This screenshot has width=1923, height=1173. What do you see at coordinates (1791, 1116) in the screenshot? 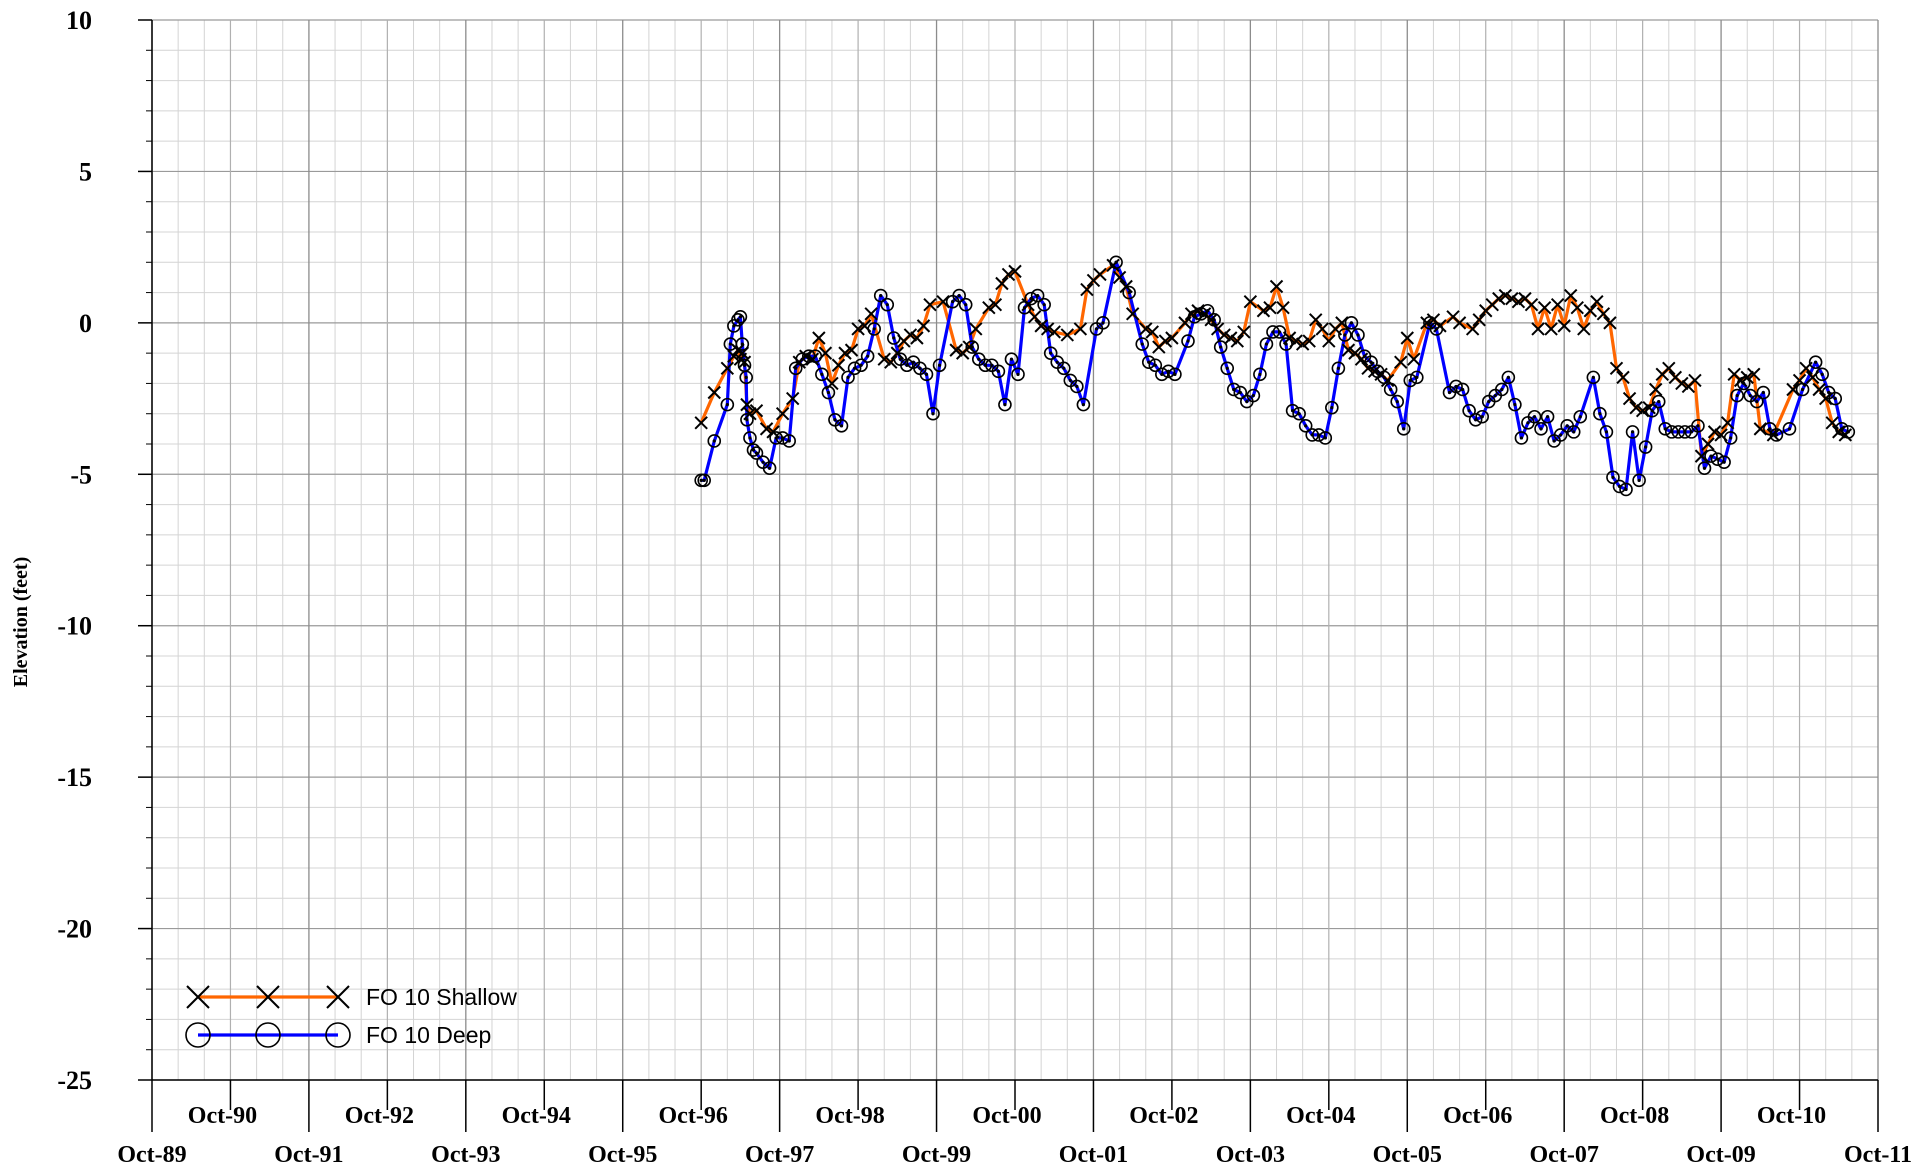
I see `x-tick-label-upper: Oct-10` at bounding box center [1791, 1116].